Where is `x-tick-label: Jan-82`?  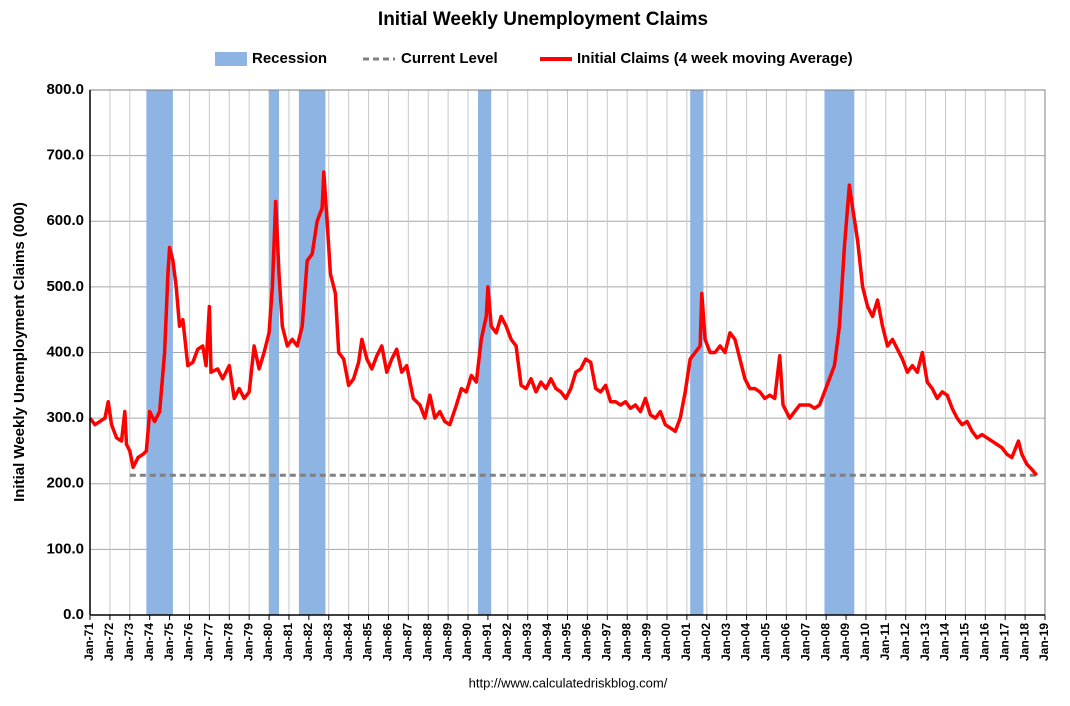
x-tick-label: Jan-82 is located at coordinates (308, 642).